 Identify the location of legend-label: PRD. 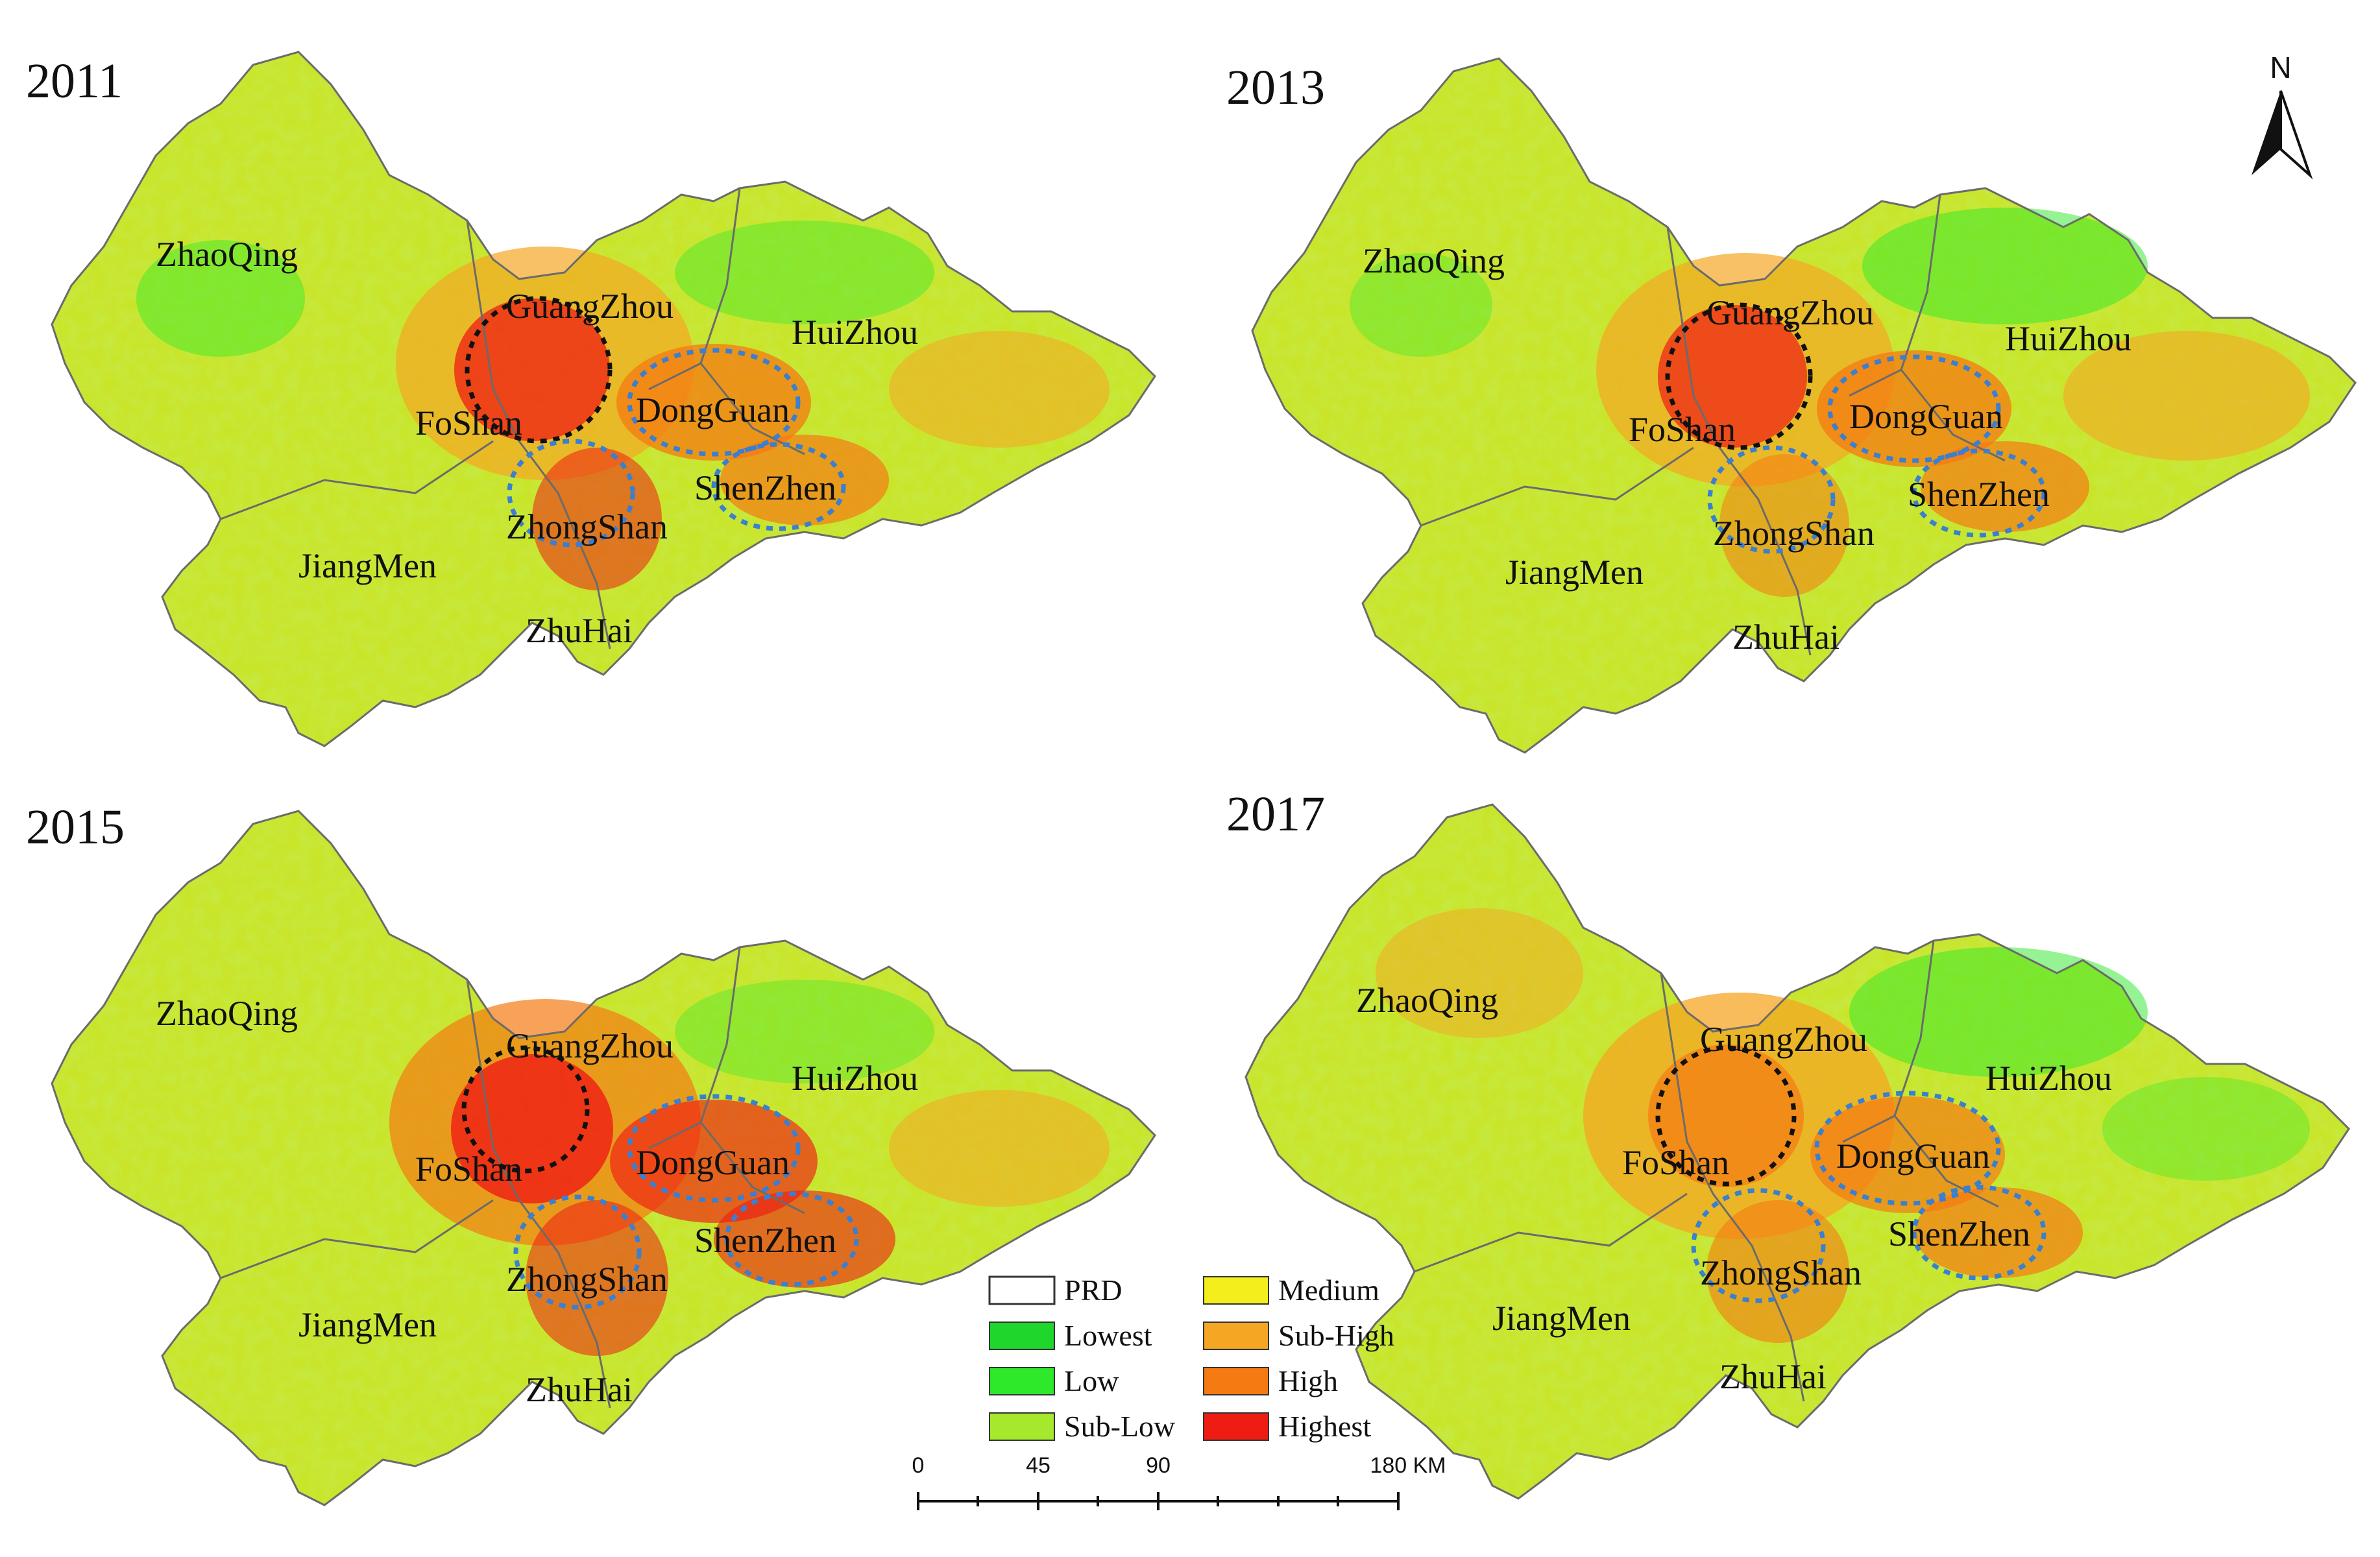
(1093, 1290).